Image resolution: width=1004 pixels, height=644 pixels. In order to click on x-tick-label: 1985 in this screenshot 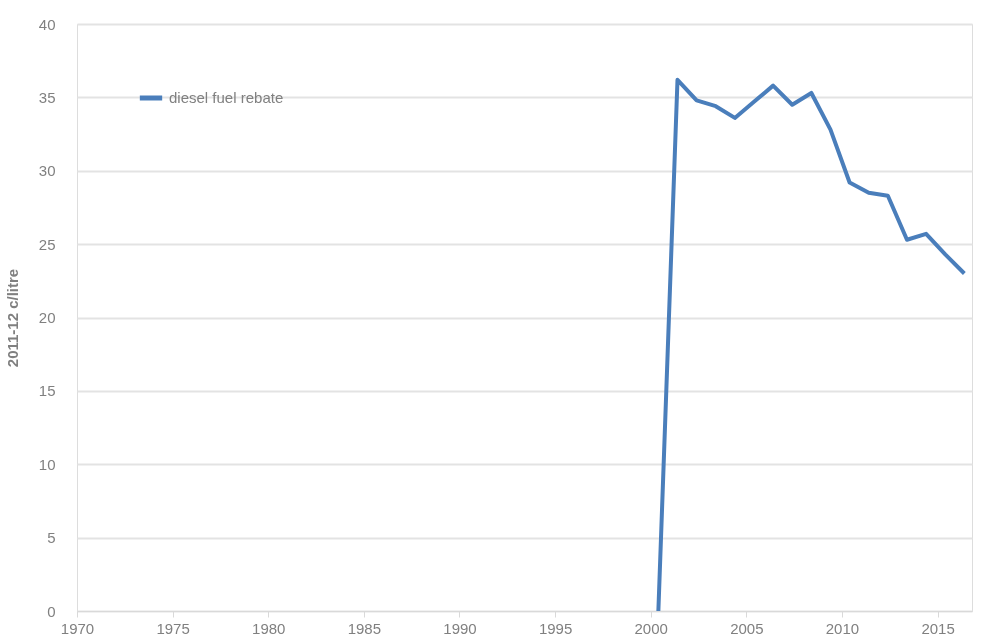, I will do `click(364, 628)`.